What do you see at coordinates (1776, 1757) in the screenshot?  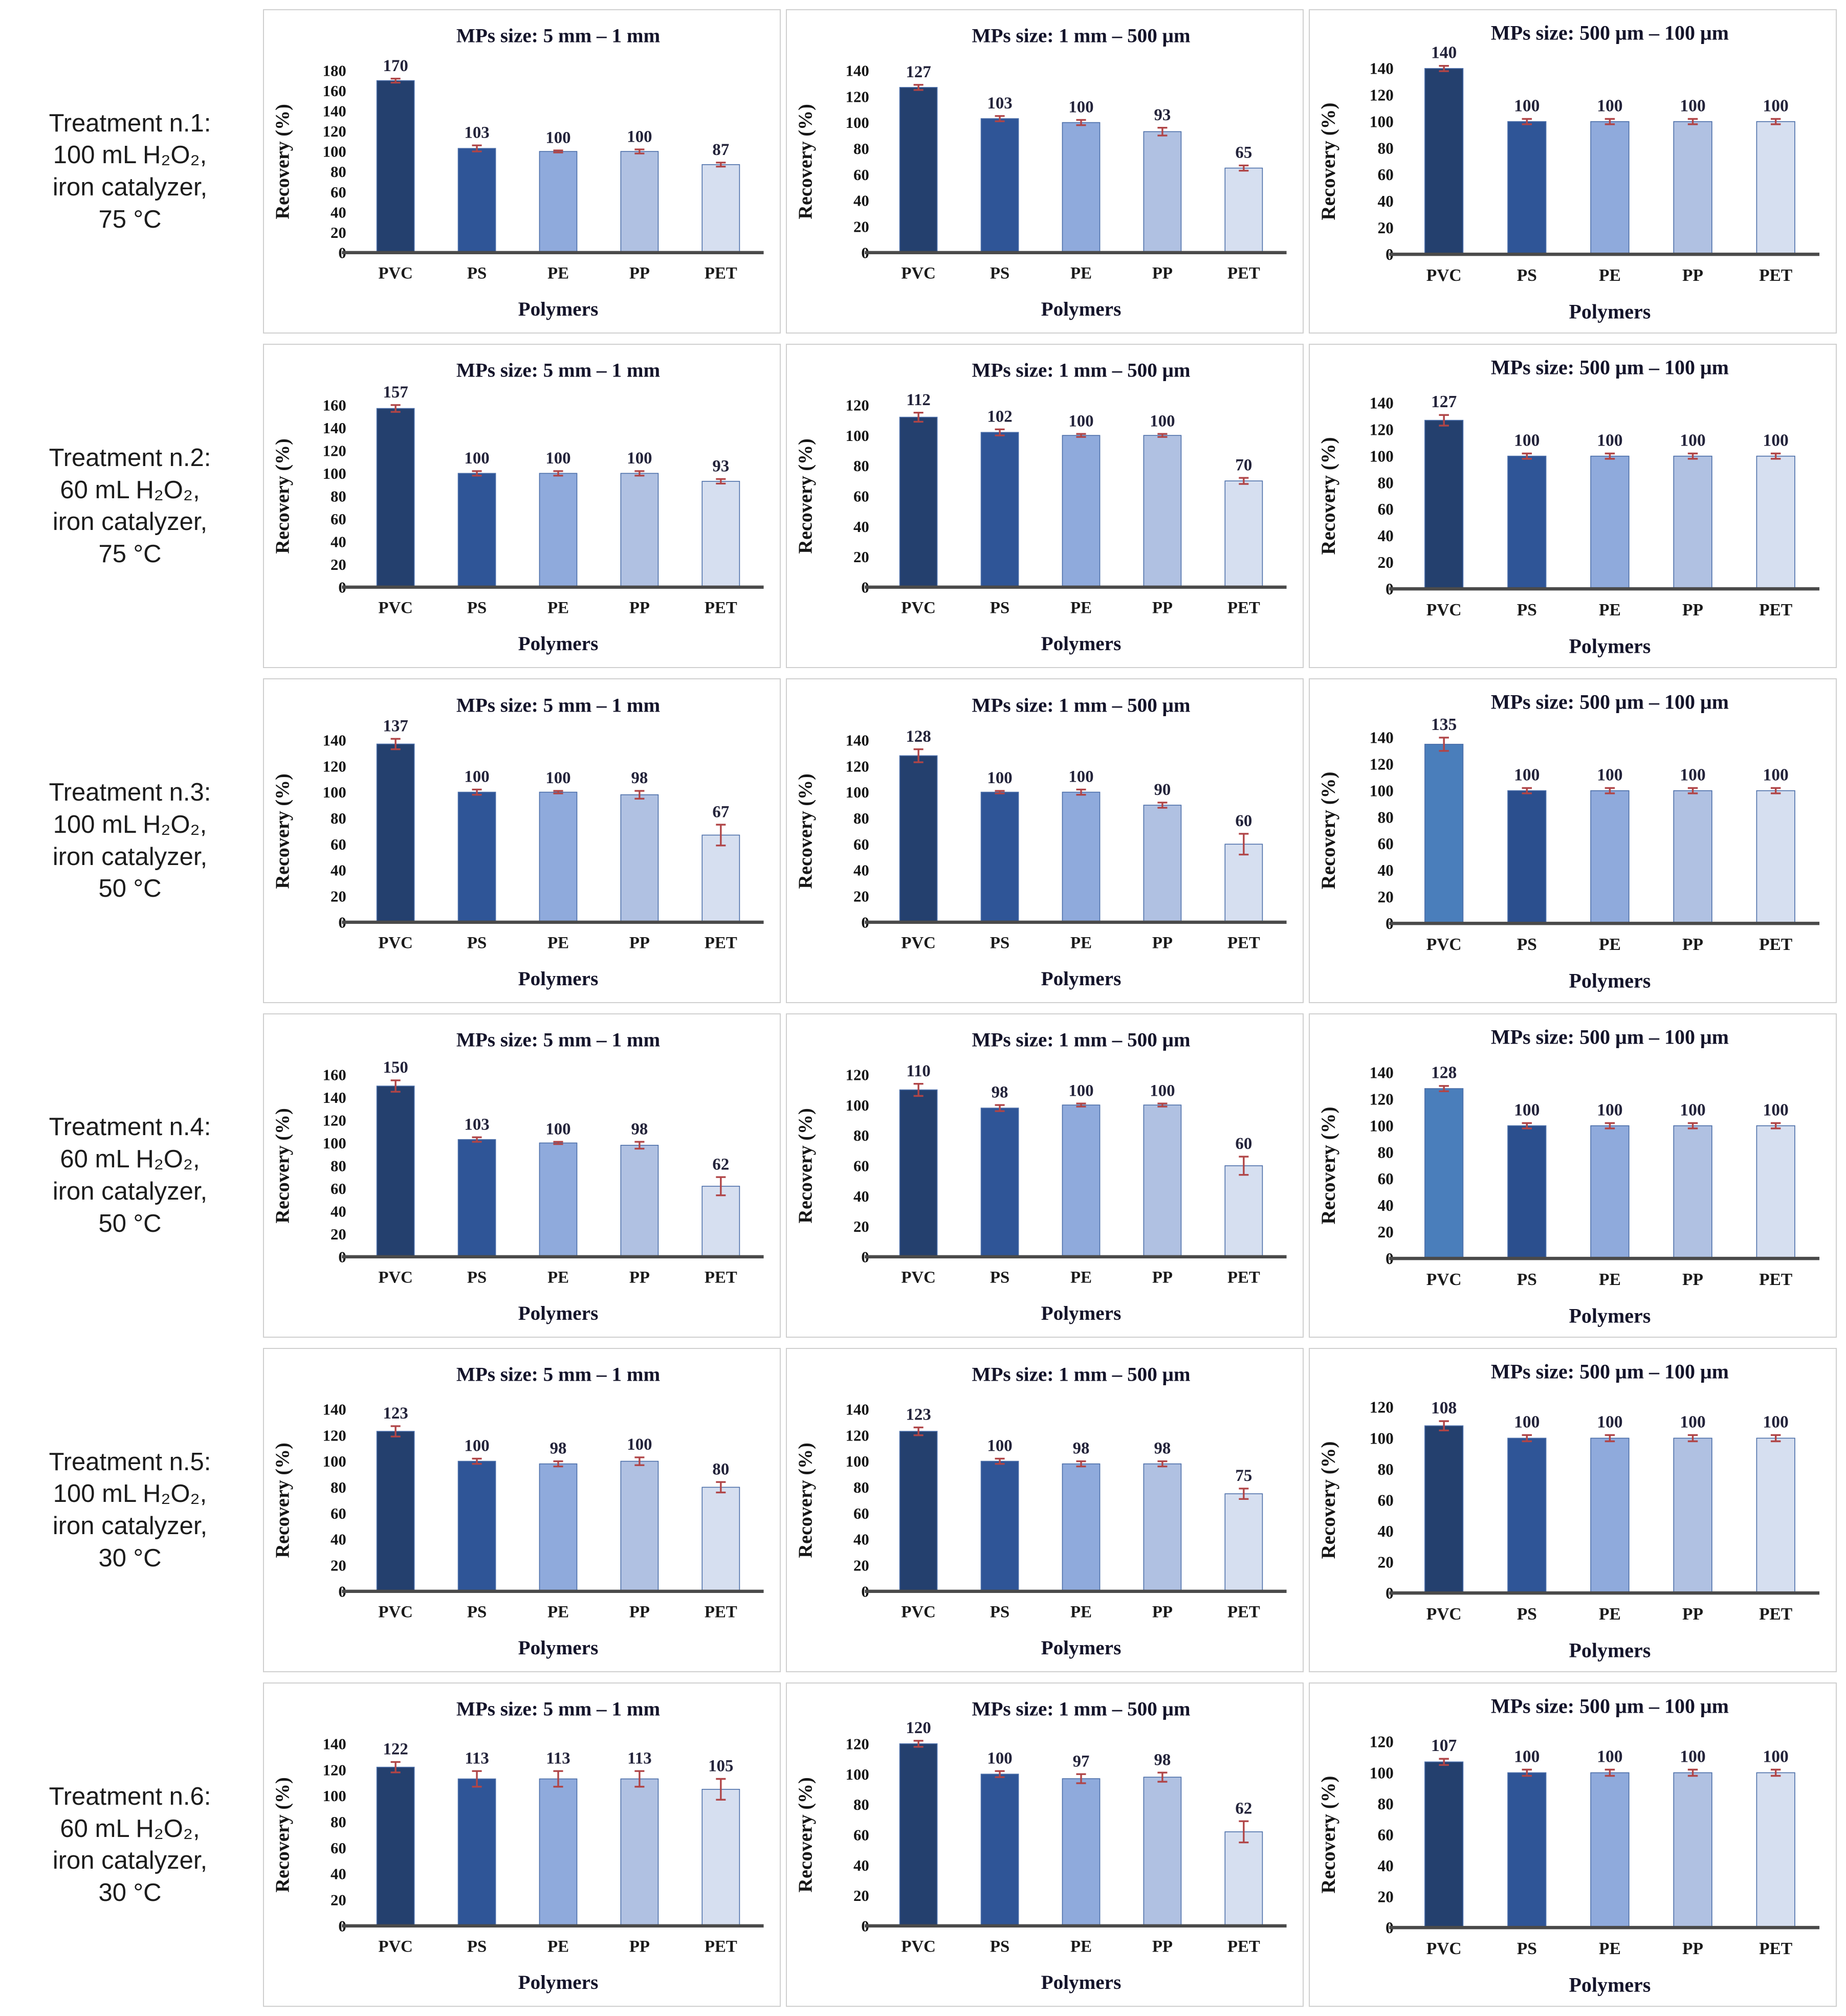 I see `value-label-PET: 100` at bounding box center [1776, 1757].